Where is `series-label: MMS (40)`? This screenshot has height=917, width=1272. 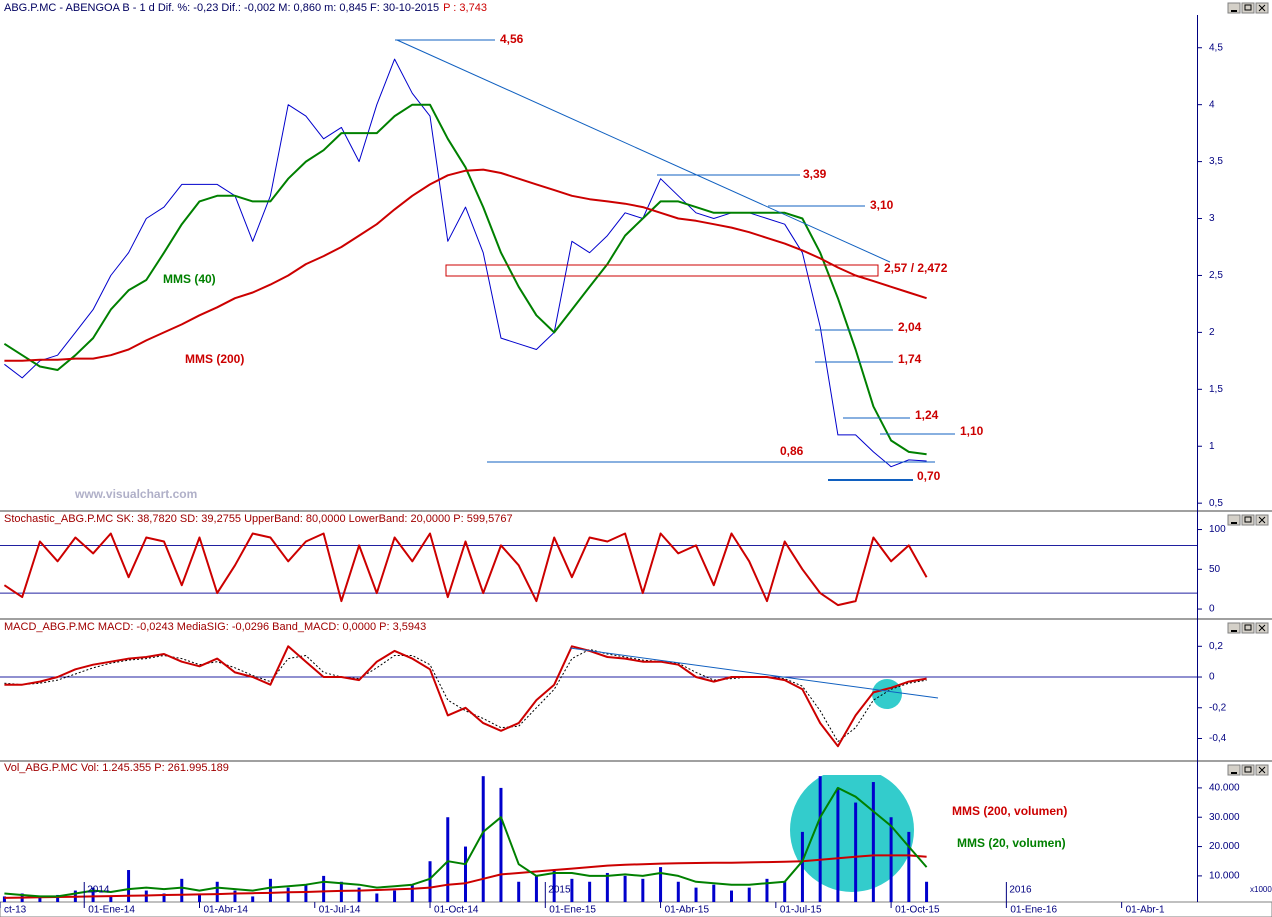 series-label: MMS (40) is located at coordinates (189, 279).